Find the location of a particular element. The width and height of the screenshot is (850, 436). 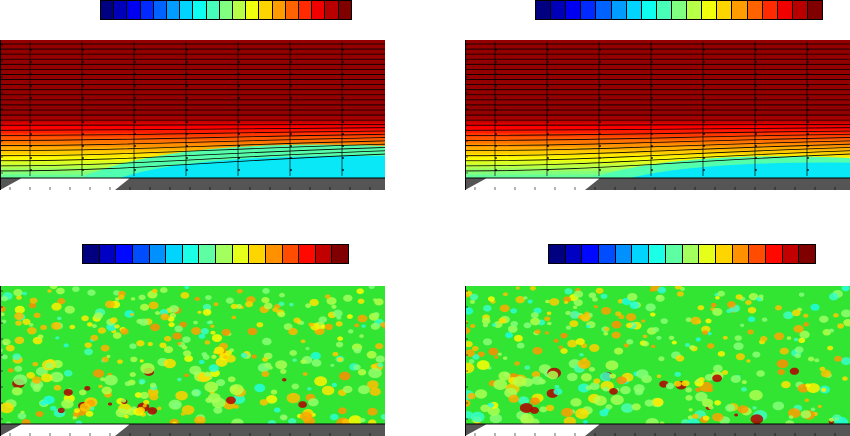

wall-step is located at coordinates (717, 184).